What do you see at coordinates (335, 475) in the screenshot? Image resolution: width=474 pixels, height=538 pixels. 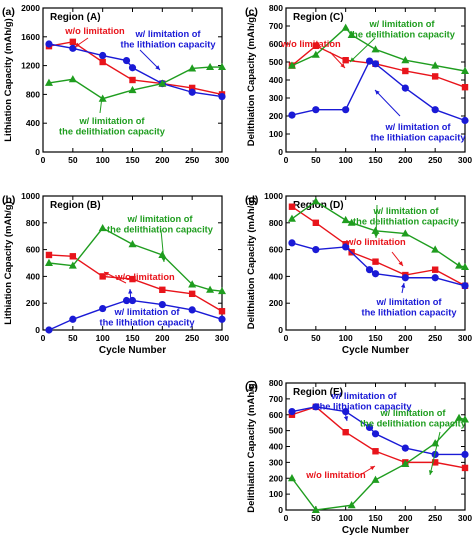 I see `annotation-label: w/o limitation` at bounding box center [335, 475].